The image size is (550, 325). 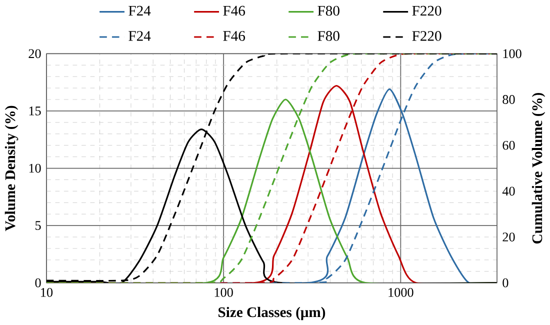 What do you see at coordinates (508, 191) in the screenshot?
I see `y2-tick-label: 40` at bounding box center [508, 191].